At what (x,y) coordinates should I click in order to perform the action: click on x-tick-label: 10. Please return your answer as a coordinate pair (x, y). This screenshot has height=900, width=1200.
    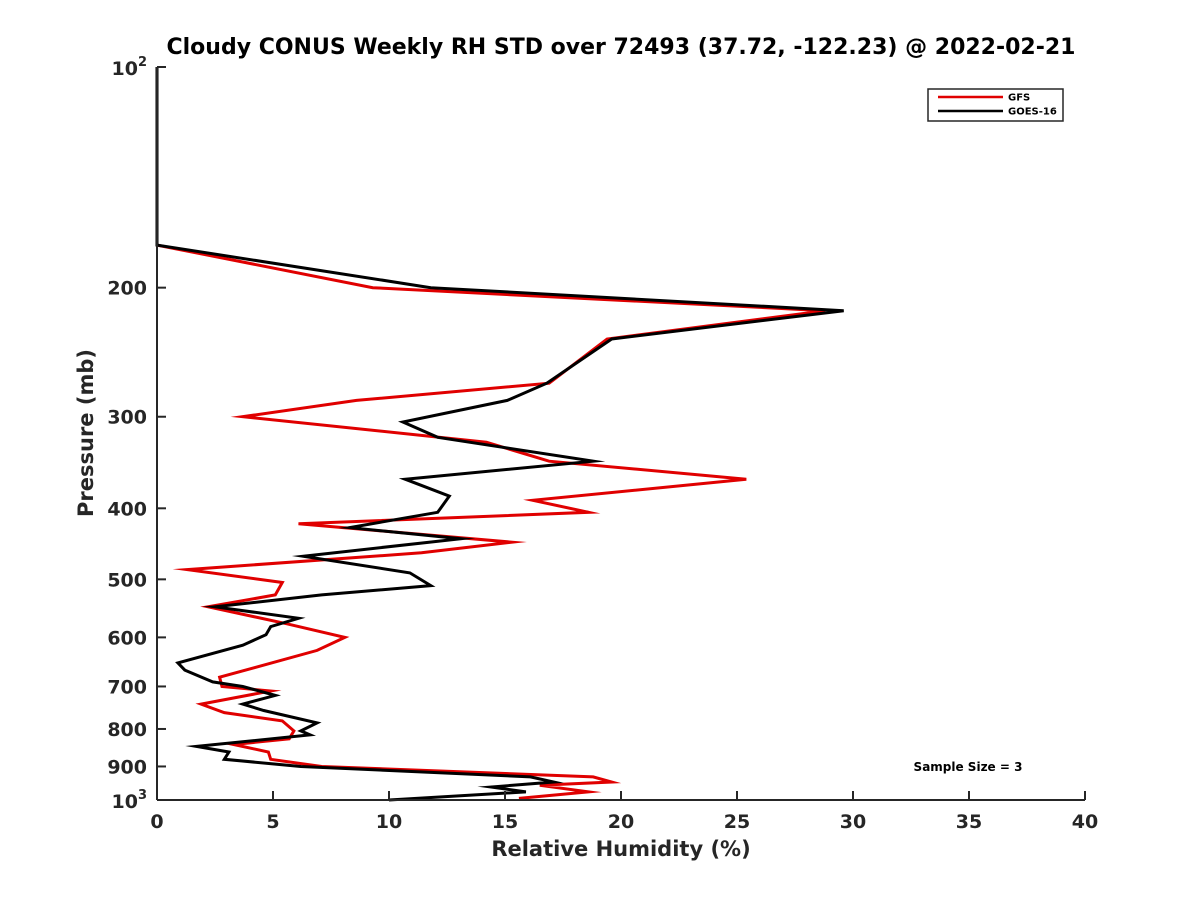
    Looking at the image, I should click on (389, 822).